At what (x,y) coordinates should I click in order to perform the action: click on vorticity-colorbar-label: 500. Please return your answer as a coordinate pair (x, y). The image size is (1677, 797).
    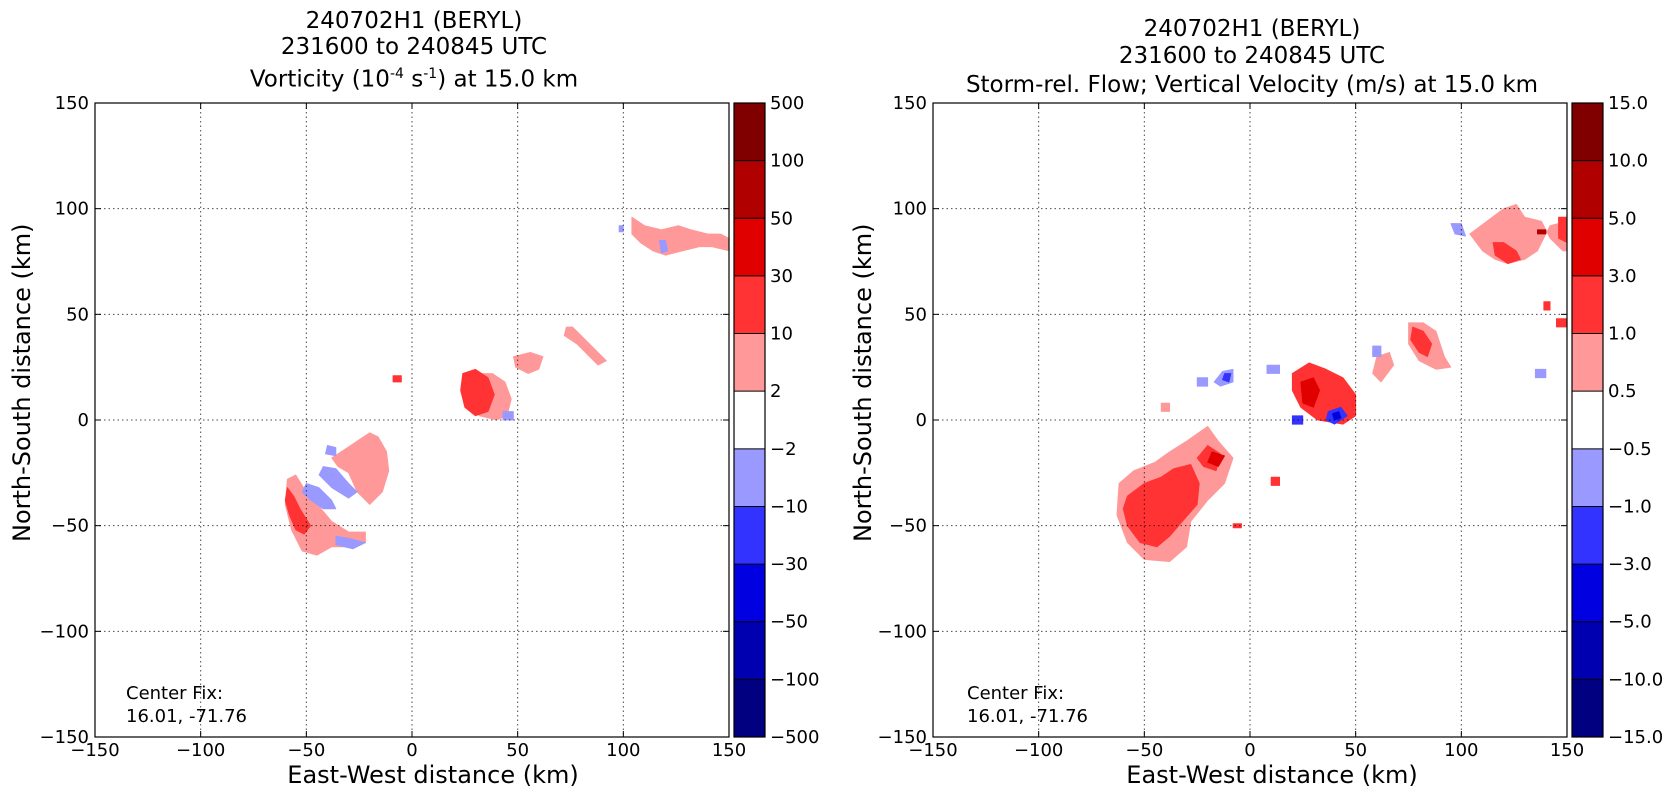
    Looking at the image, I should click on (787, 103).